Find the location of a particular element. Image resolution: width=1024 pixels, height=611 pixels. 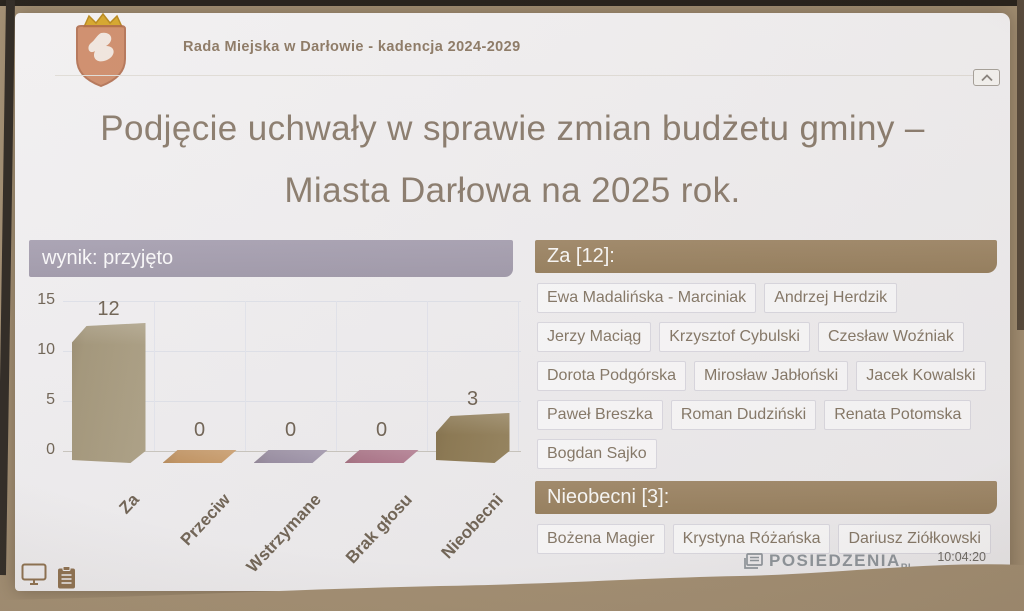

bar-Za is located at coordinates (108, 393).